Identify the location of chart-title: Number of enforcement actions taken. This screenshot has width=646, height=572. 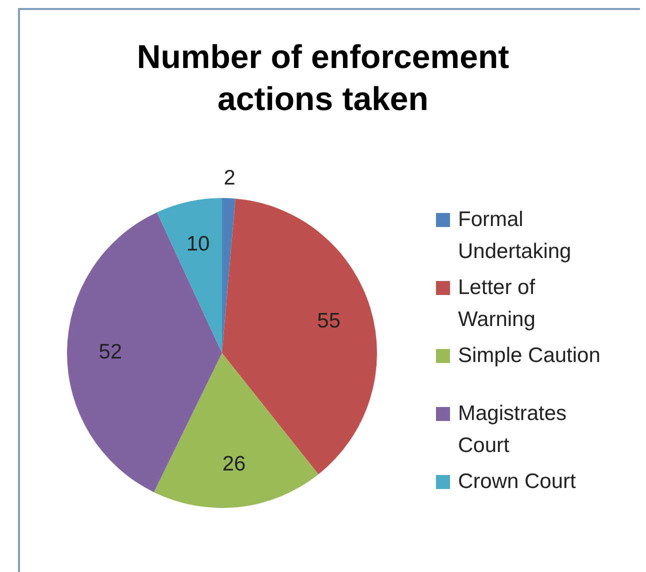
(323, 78).